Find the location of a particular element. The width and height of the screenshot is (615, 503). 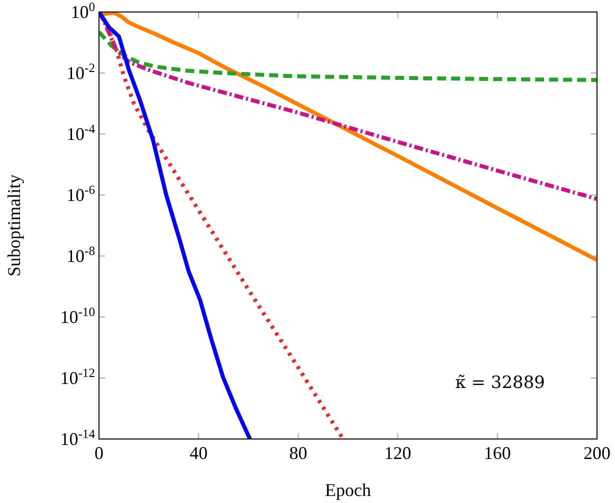

x-tick-label: 160 is located at coordinates (497, 453).